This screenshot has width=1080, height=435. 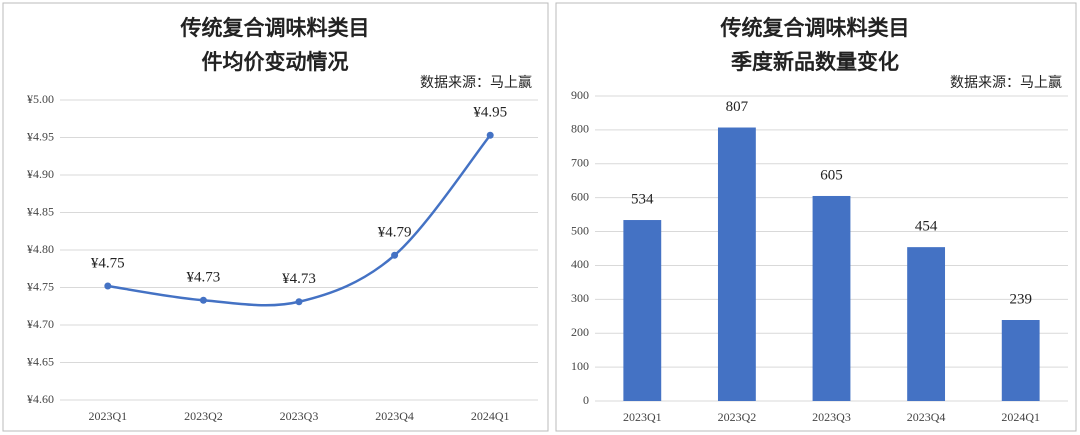 I want to click on y-tick-label: 300, so click(x=580, y=298).